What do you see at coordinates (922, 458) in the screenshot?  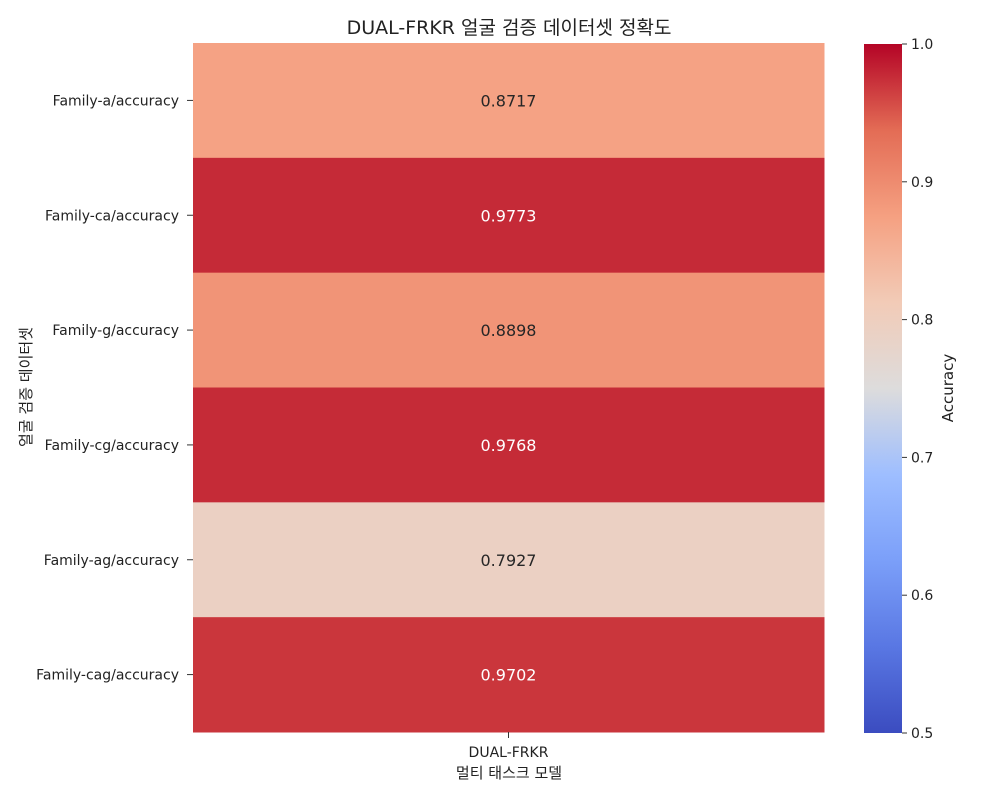 I see `colorbar-tick-label: 0.7` at bounding box center [922, 458].